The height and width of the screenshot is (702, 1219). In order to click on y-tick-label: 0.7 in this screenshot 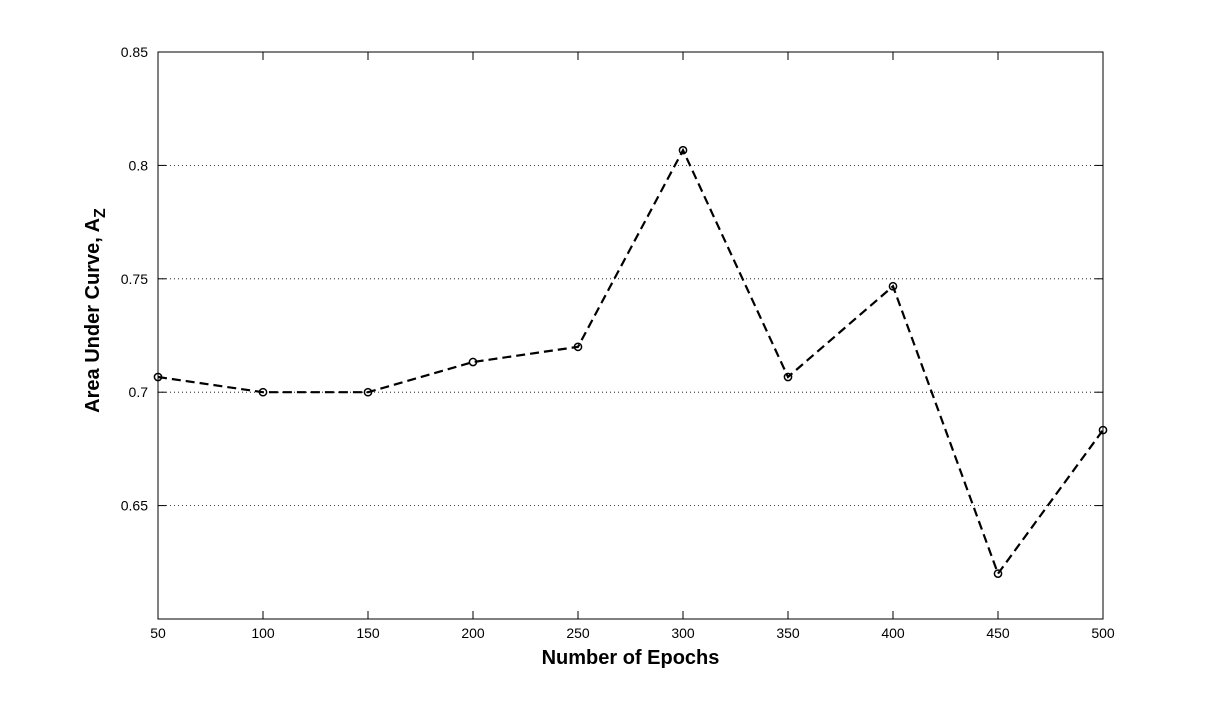, I will do `click(139, 392)`.